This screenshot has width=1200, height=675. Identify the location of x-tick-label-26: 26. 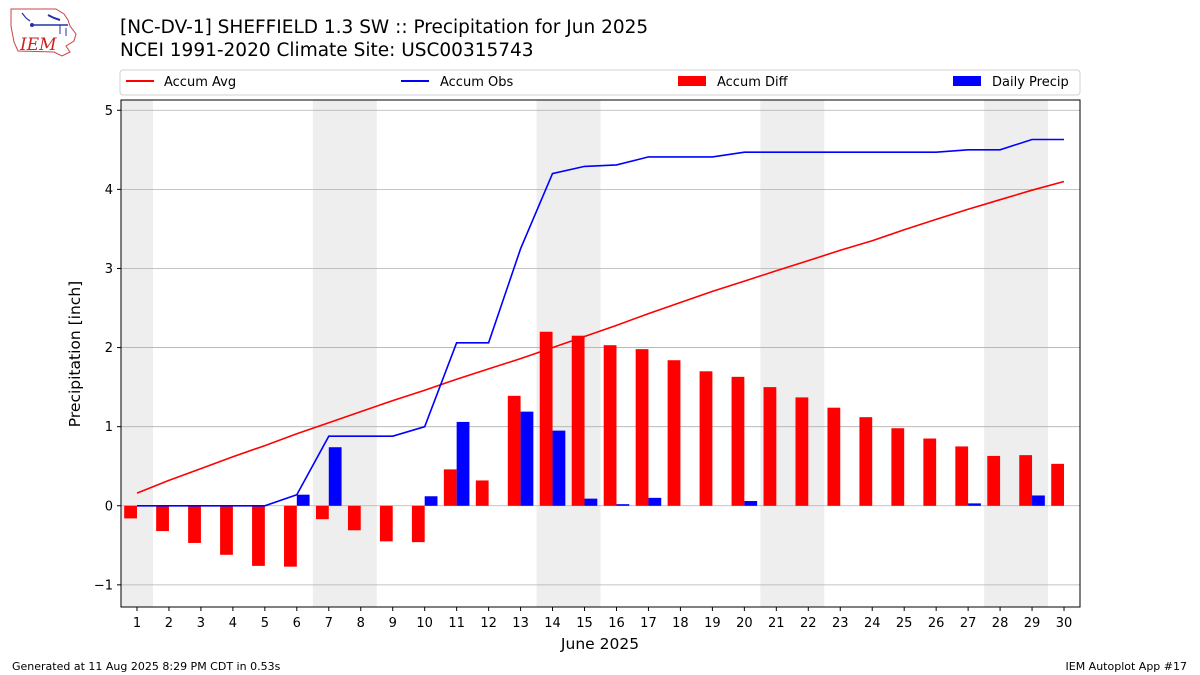
(936, 623).